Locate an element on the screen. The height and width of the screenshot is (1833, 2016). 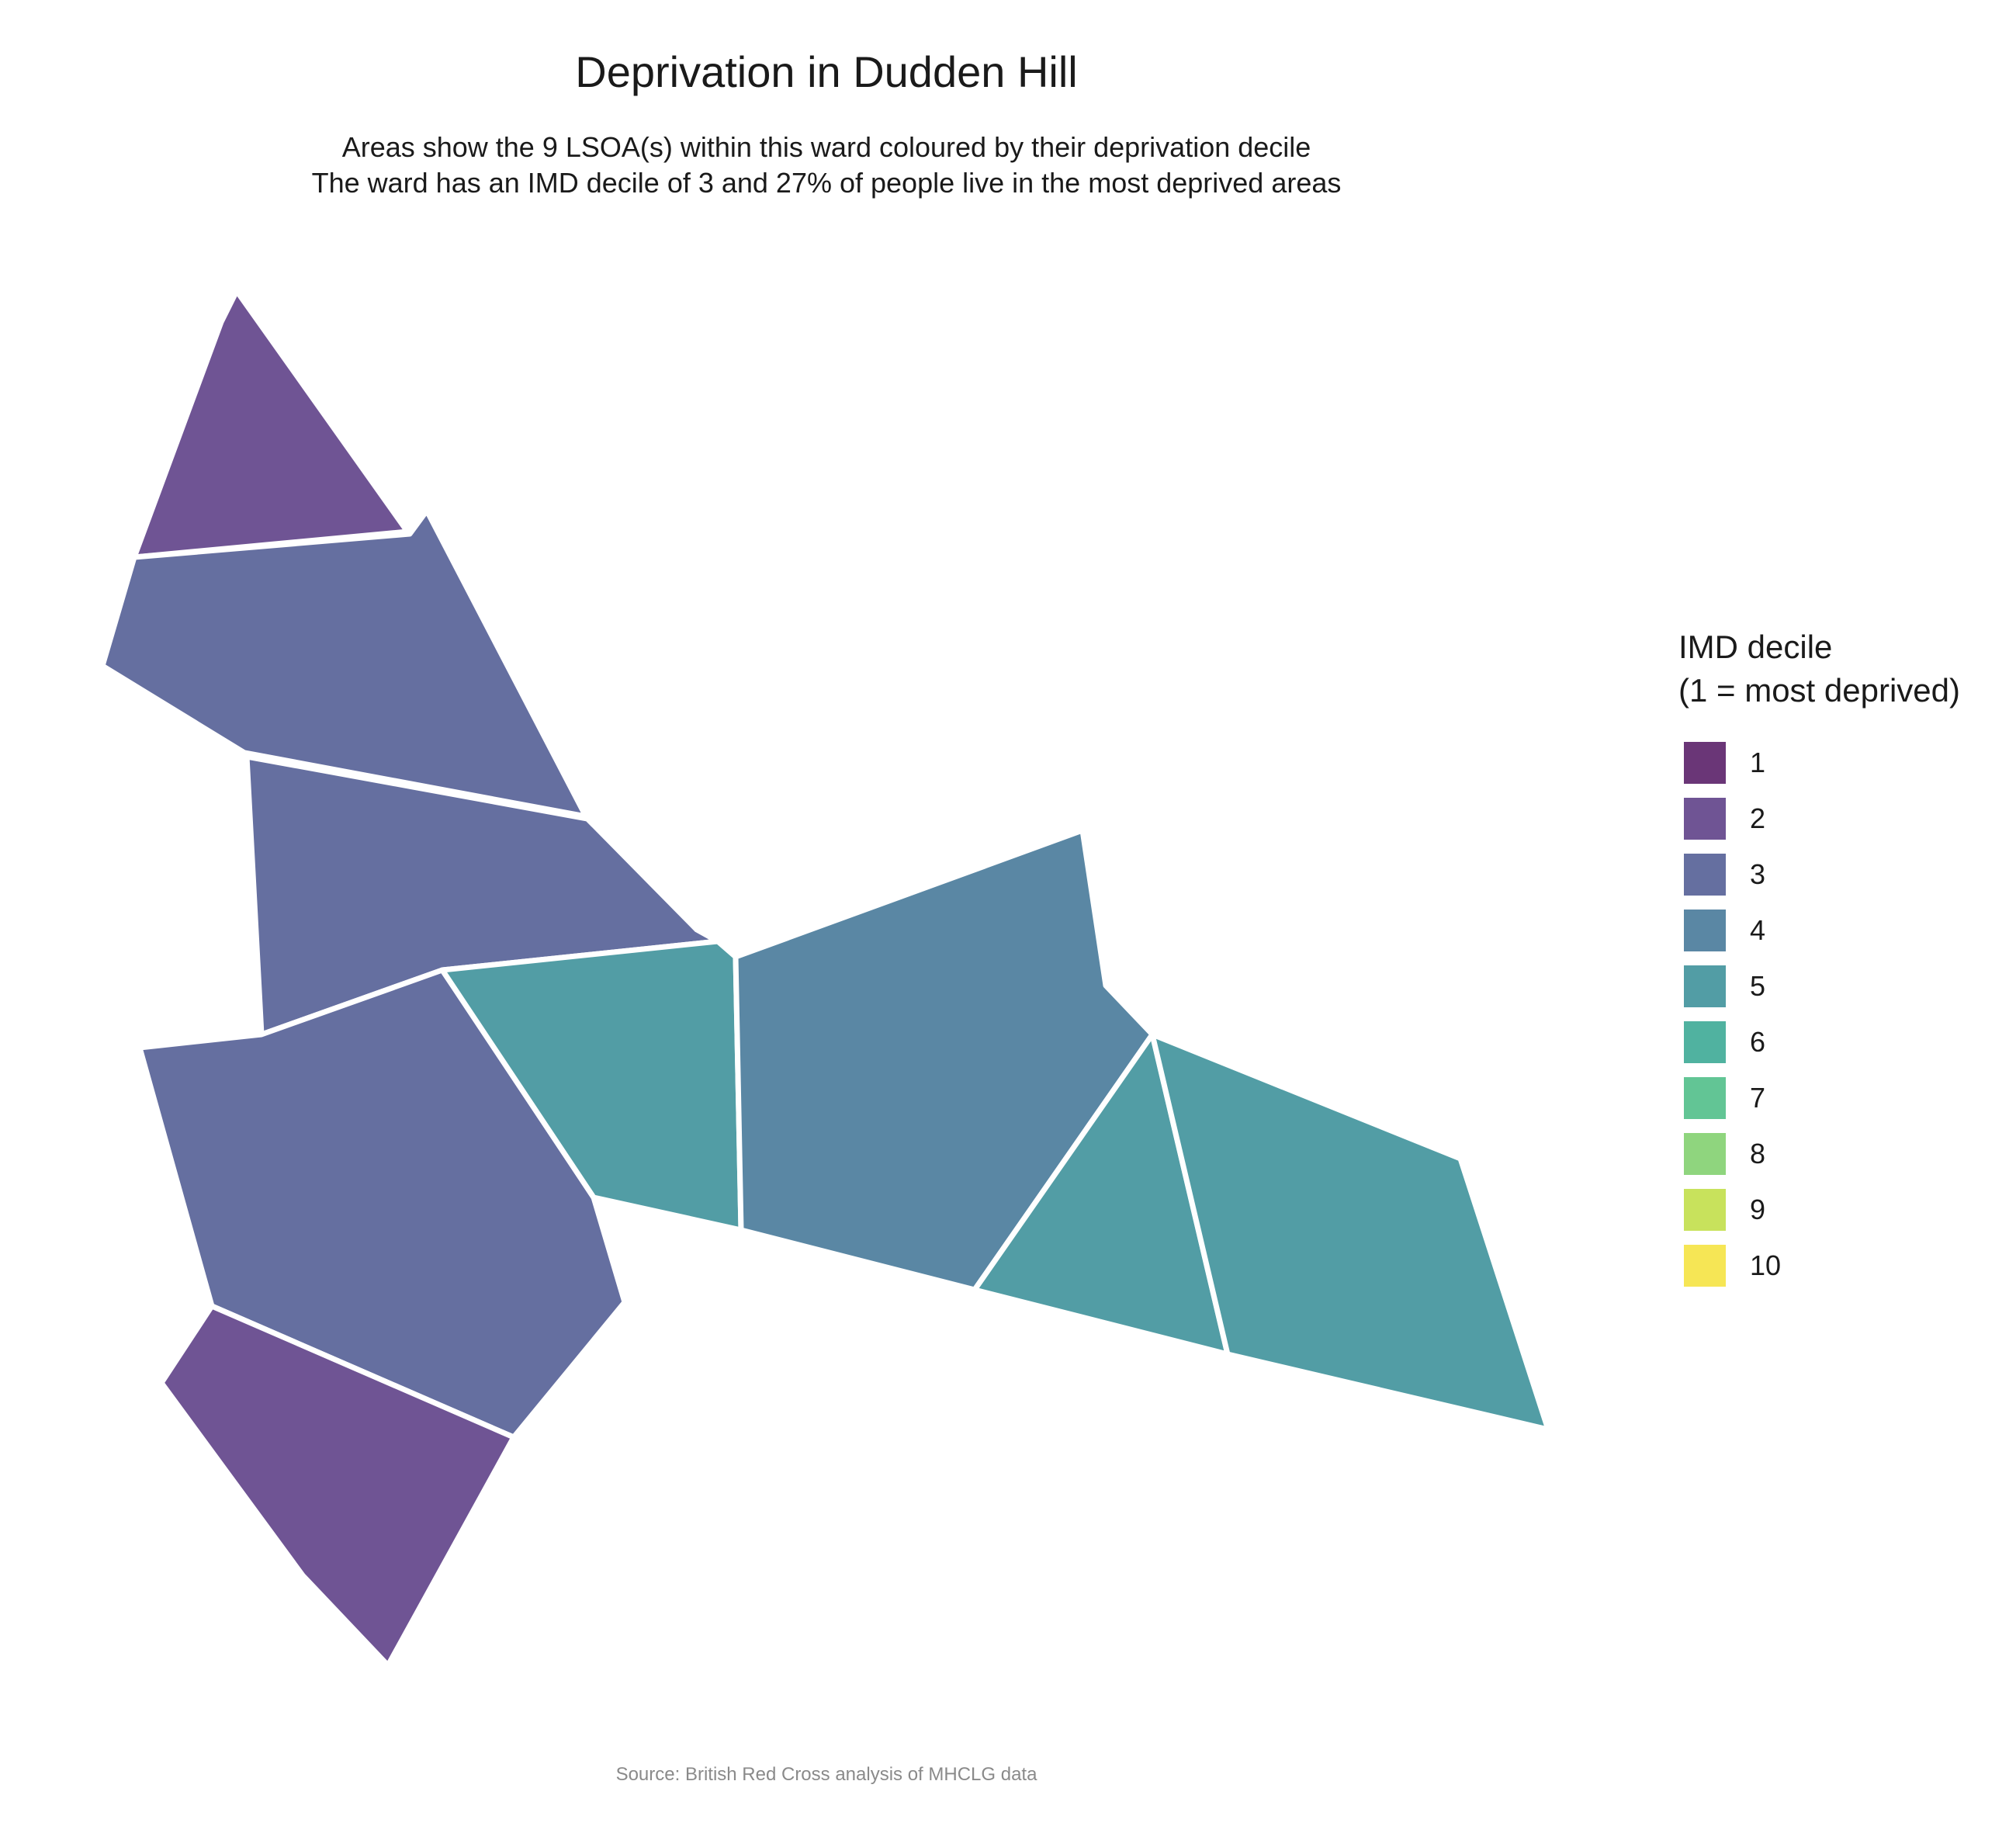
legend-item-2: 2 is located at coordinates (1819, 819).